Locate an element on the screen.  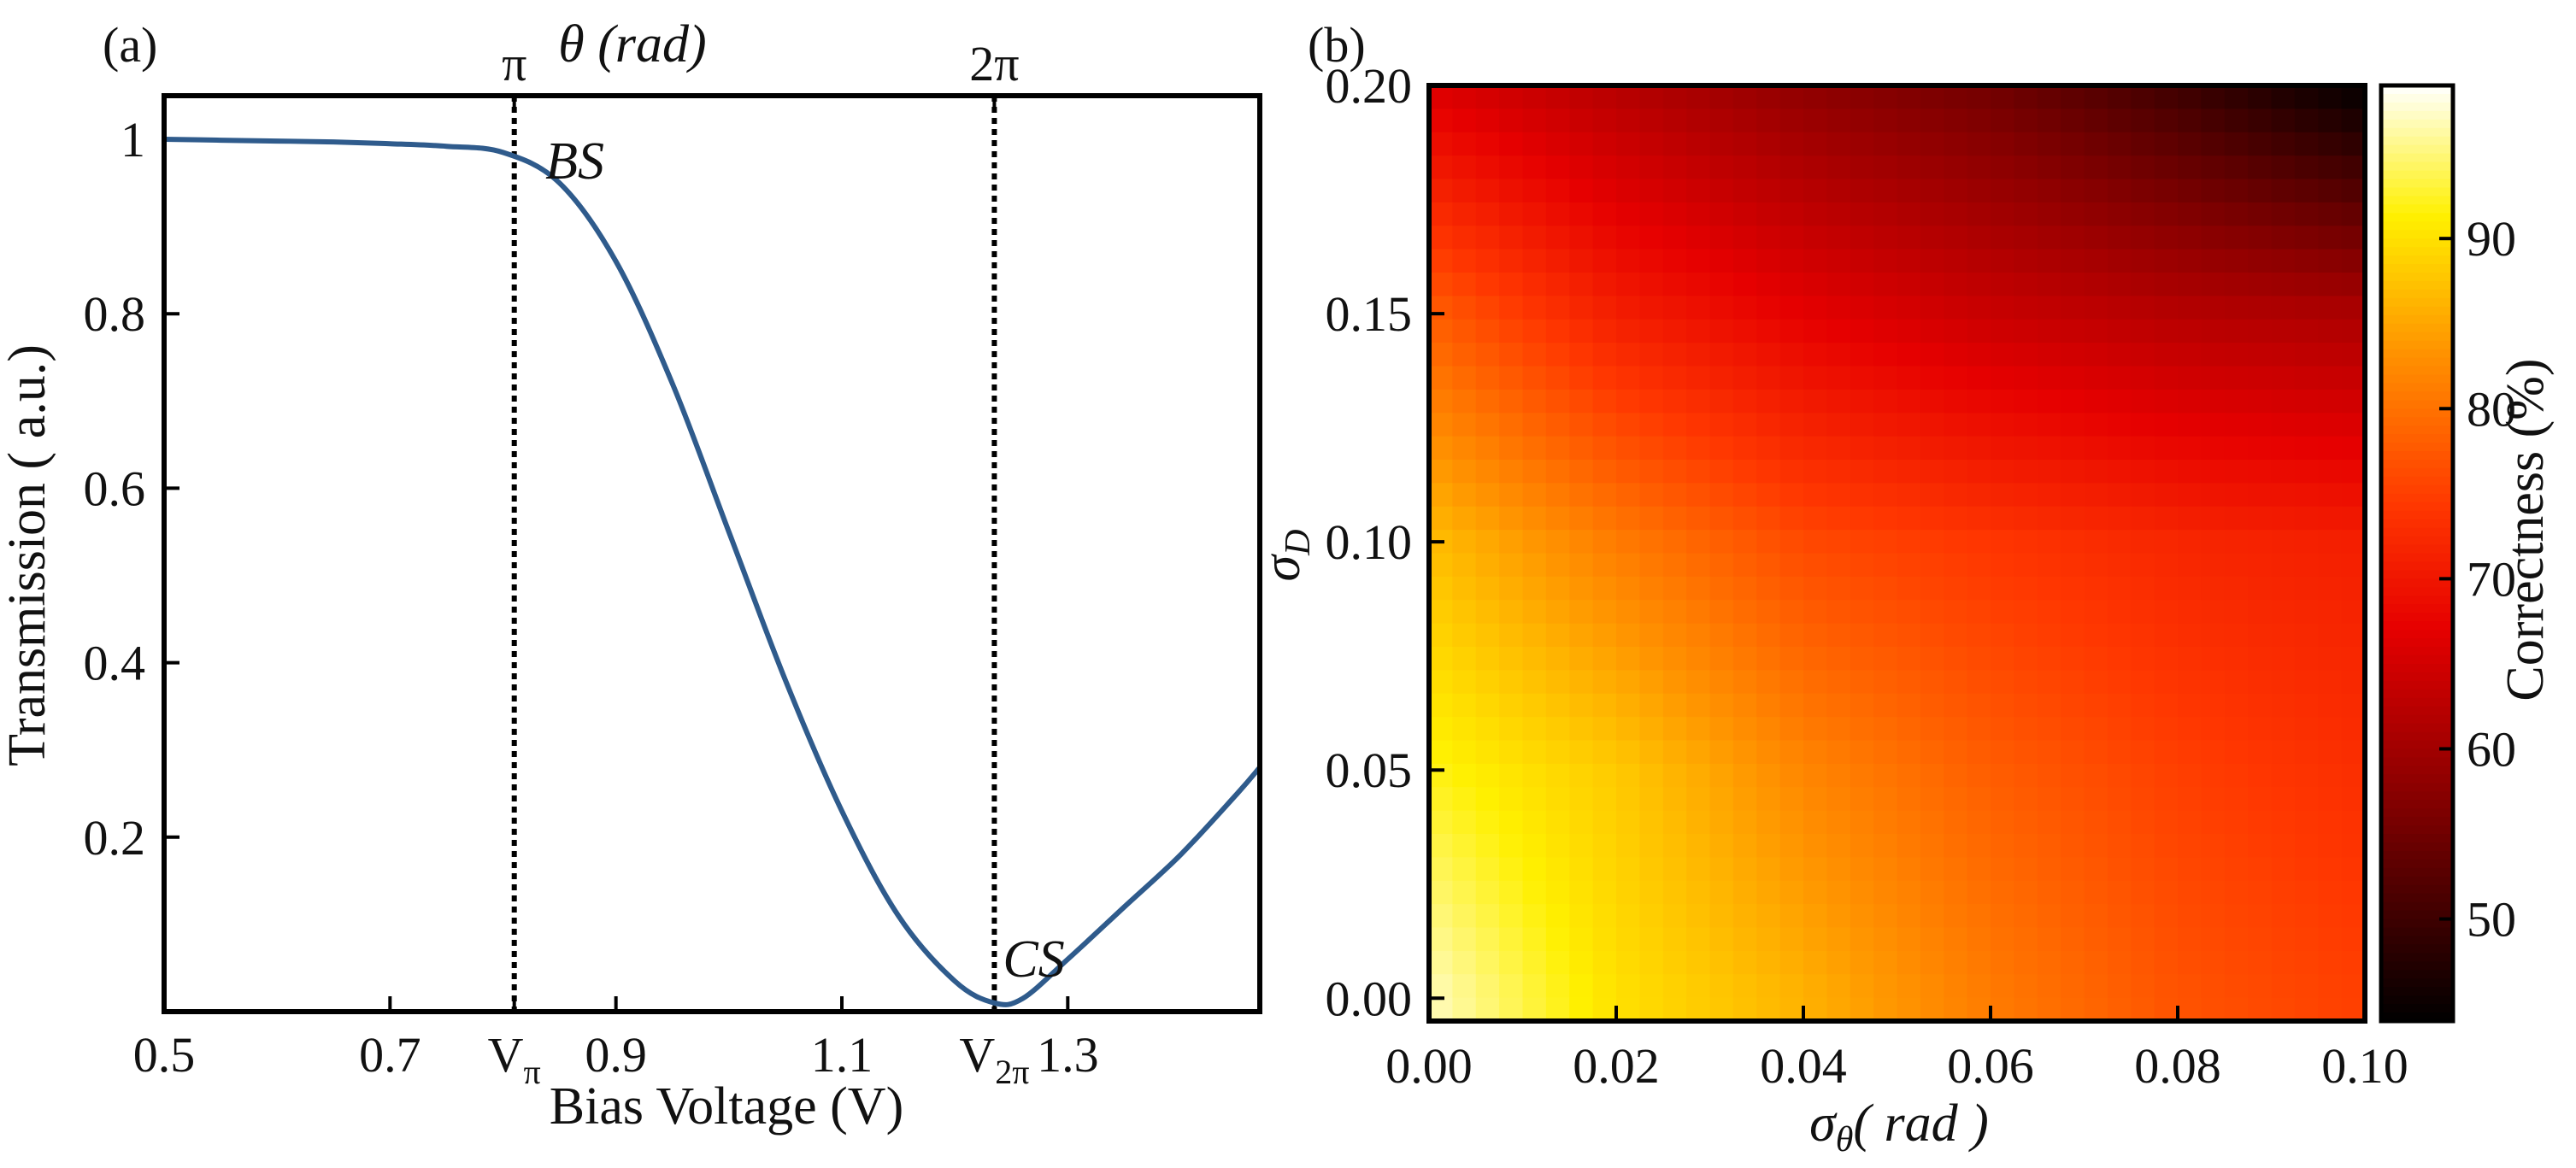
panel-a-x-tick-label: 1.1 is located at coordinates (842, 1055).